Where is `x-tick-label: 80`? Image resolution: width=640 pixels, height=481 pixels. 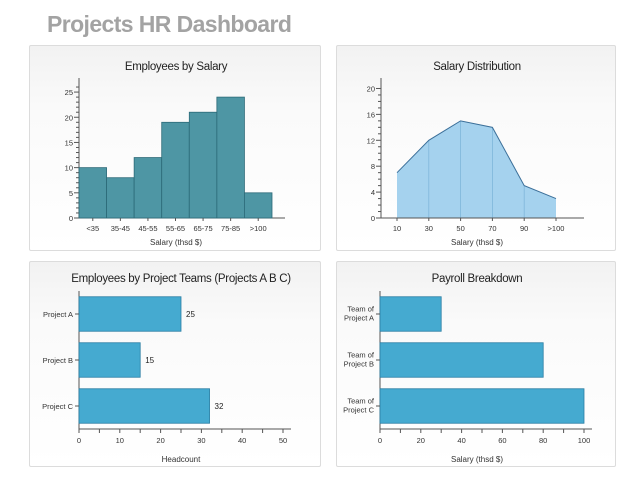 x-tick-label: 80 is located at coordinates (543, 440).